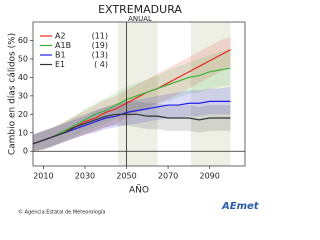  What do you see at coordinates (85, 176) in the screenshot?
I see `x-tick-label: 2030` at bounding box center [85, 176].